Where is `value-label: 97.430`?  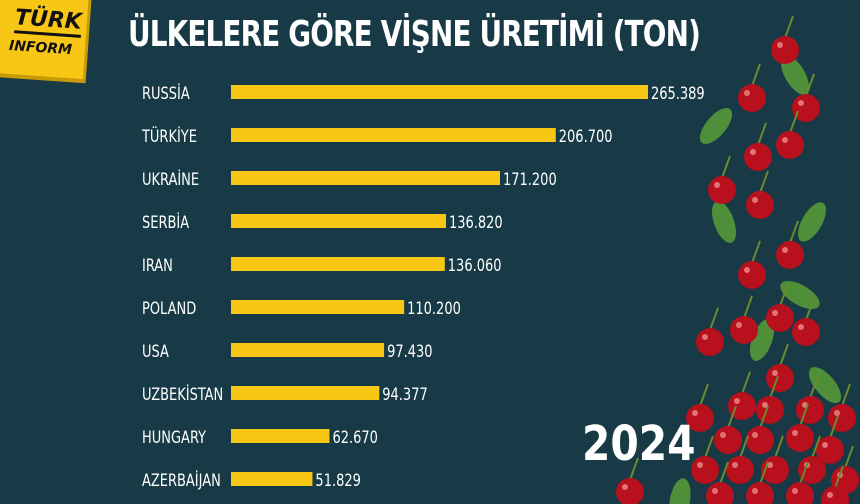 value-label: 97.430 is located at coordinates (409, 351).